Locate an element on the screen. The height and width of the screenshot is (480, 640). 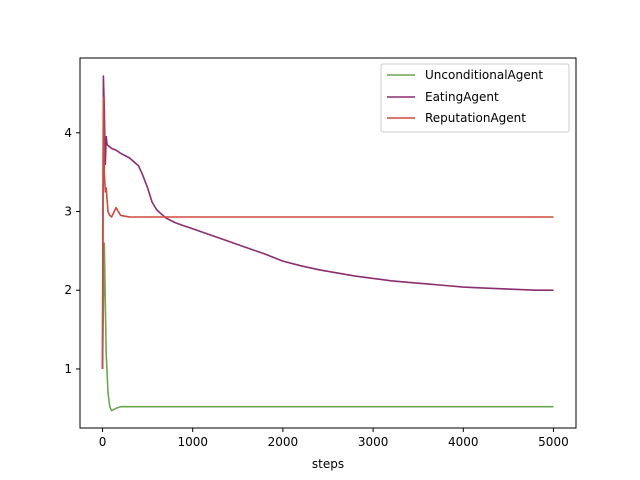
x-axis-label: steps is located at coordinates (328, 464).